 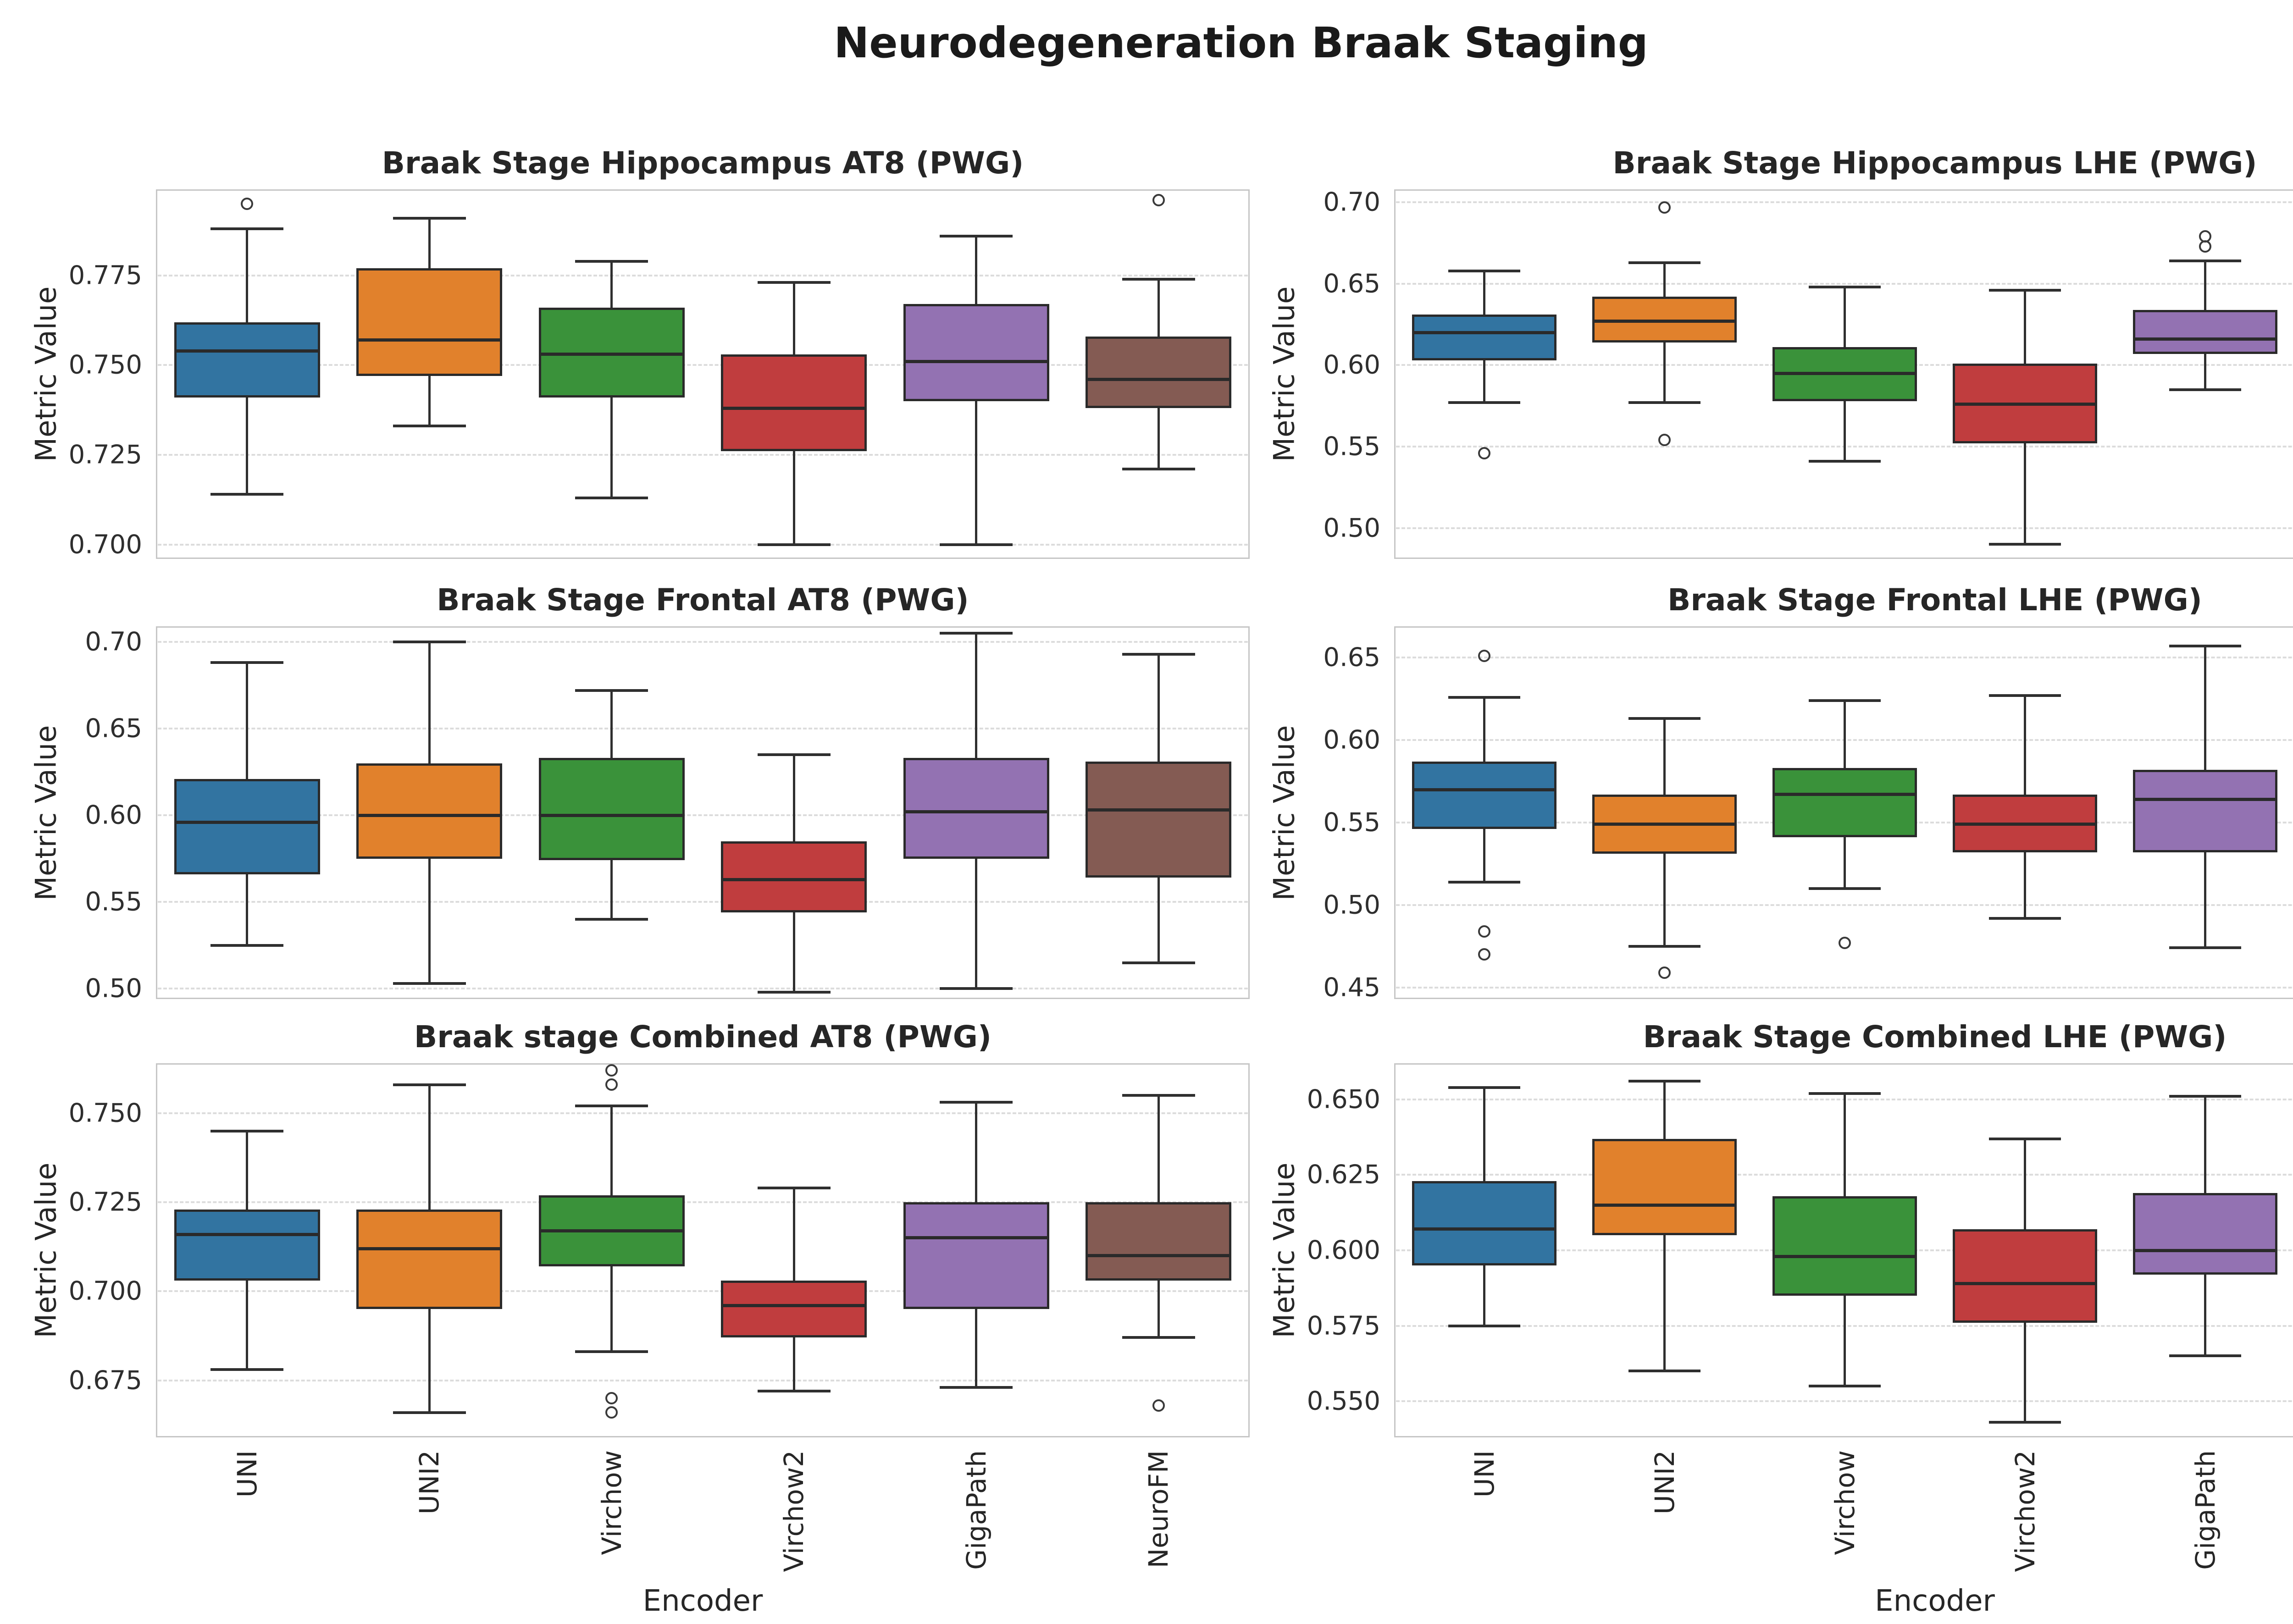 I want to click on y-tick-label: 0.750, so click(x=105, y=1113).